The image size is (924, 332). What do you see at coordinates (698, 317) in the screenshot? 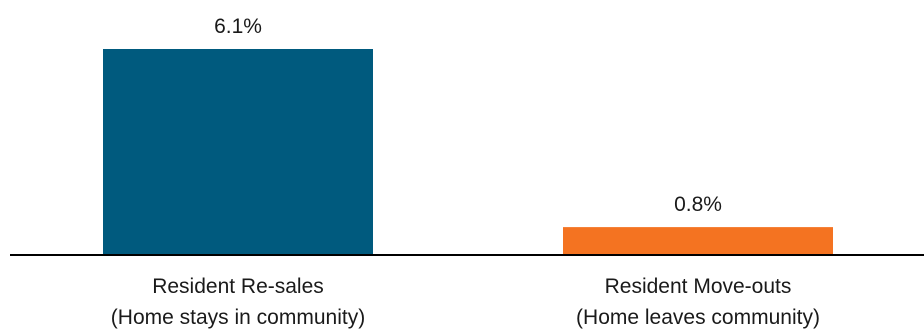
I see `category-label-2-line-2: (Home leaves community)` at bounding box center [698, 317].